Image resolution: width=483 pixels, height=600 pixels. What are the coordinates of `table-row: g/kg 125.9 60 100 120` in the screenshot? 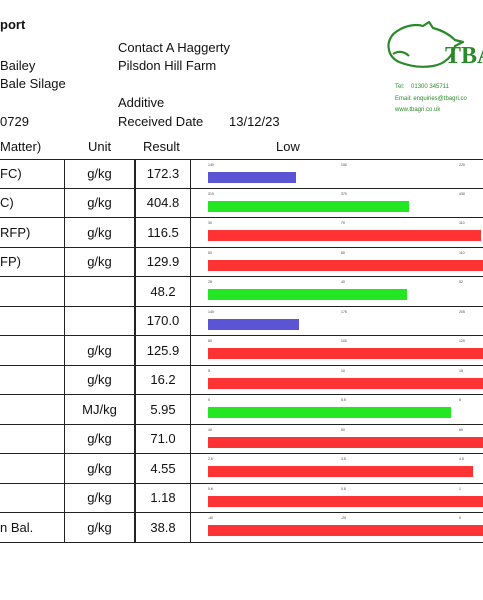 It's located at (241, 351).